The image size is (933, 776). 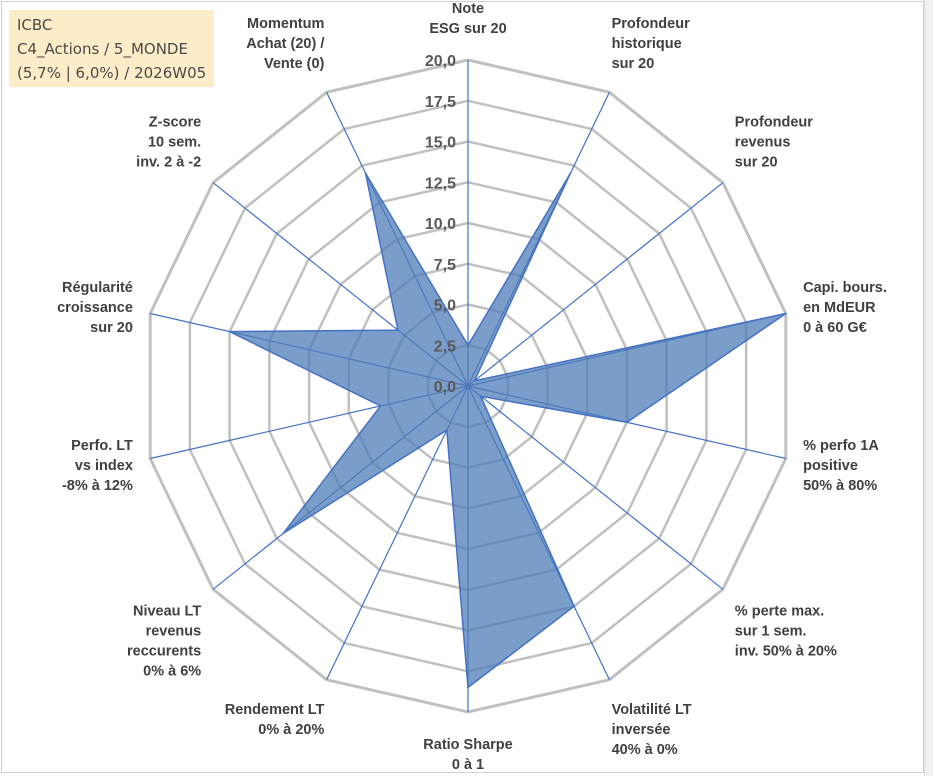 I want to click on info-title: ICBC, so click(x=35, y=25).